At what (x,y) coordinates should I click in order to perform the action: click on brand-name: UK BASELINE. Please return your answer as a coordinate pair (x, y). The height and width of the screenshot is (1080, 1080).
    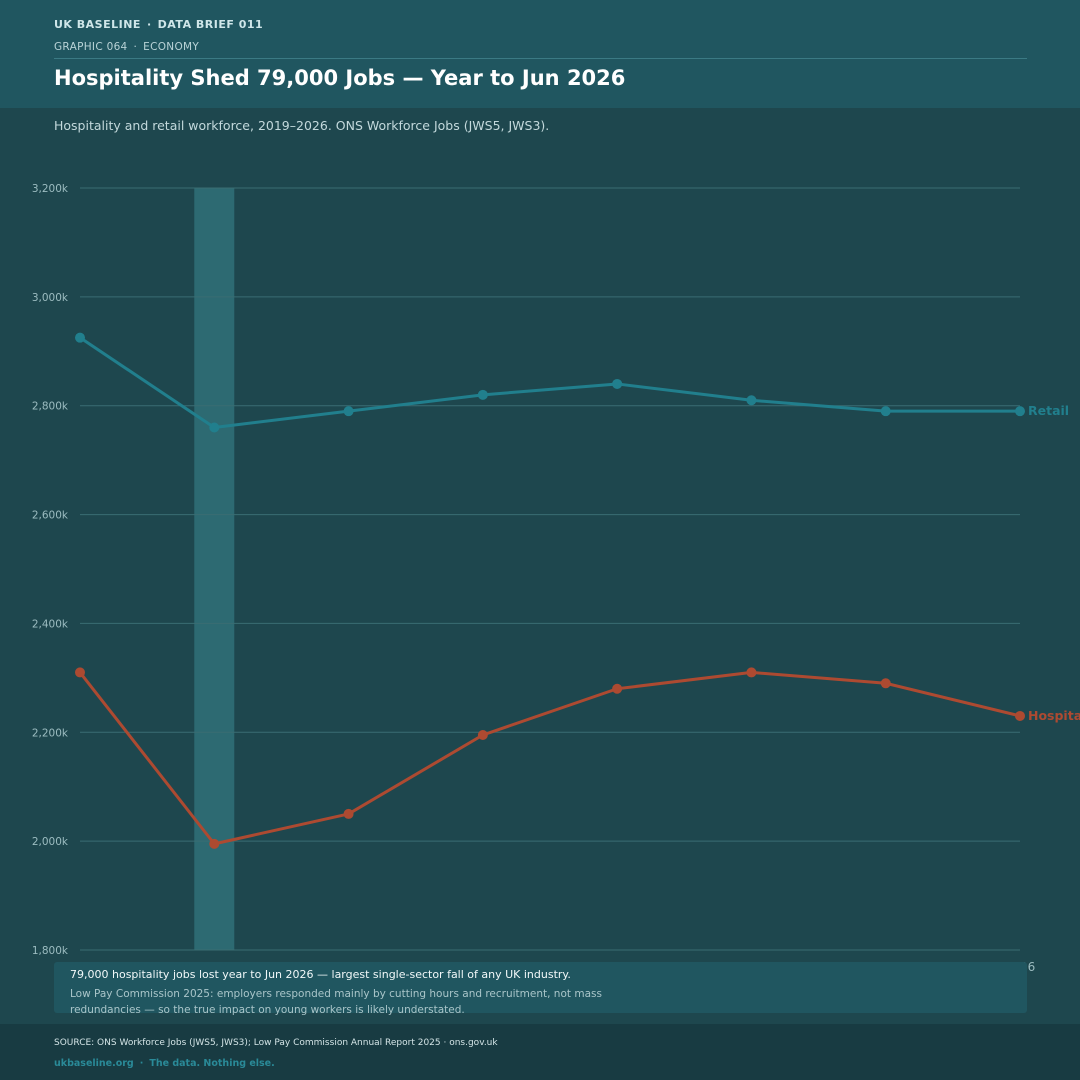
    Looking at the image, I should click on (97, 24).